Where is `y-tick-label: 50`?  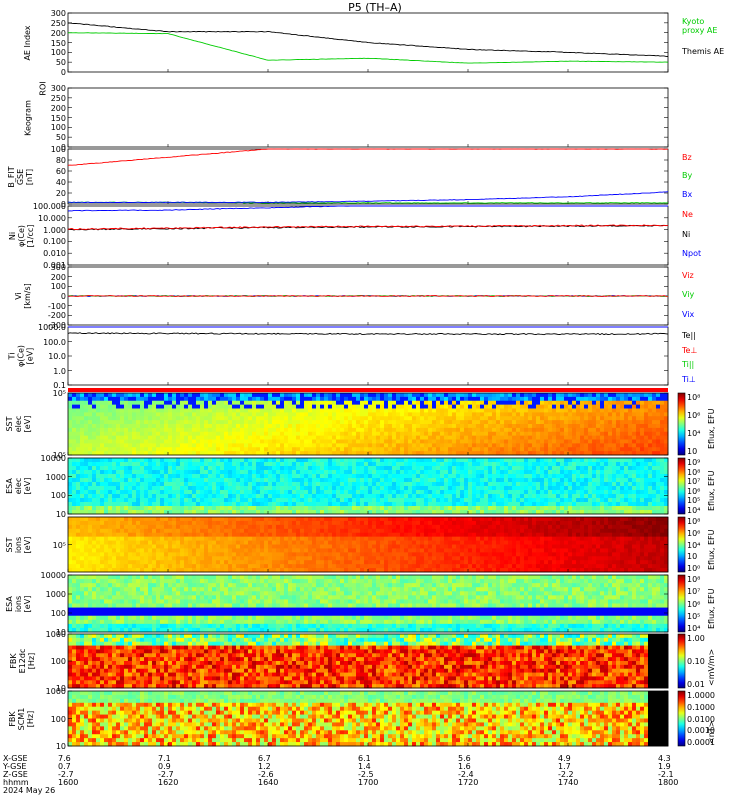 y-tick-label: 50 is located at coordinates (61, 62).